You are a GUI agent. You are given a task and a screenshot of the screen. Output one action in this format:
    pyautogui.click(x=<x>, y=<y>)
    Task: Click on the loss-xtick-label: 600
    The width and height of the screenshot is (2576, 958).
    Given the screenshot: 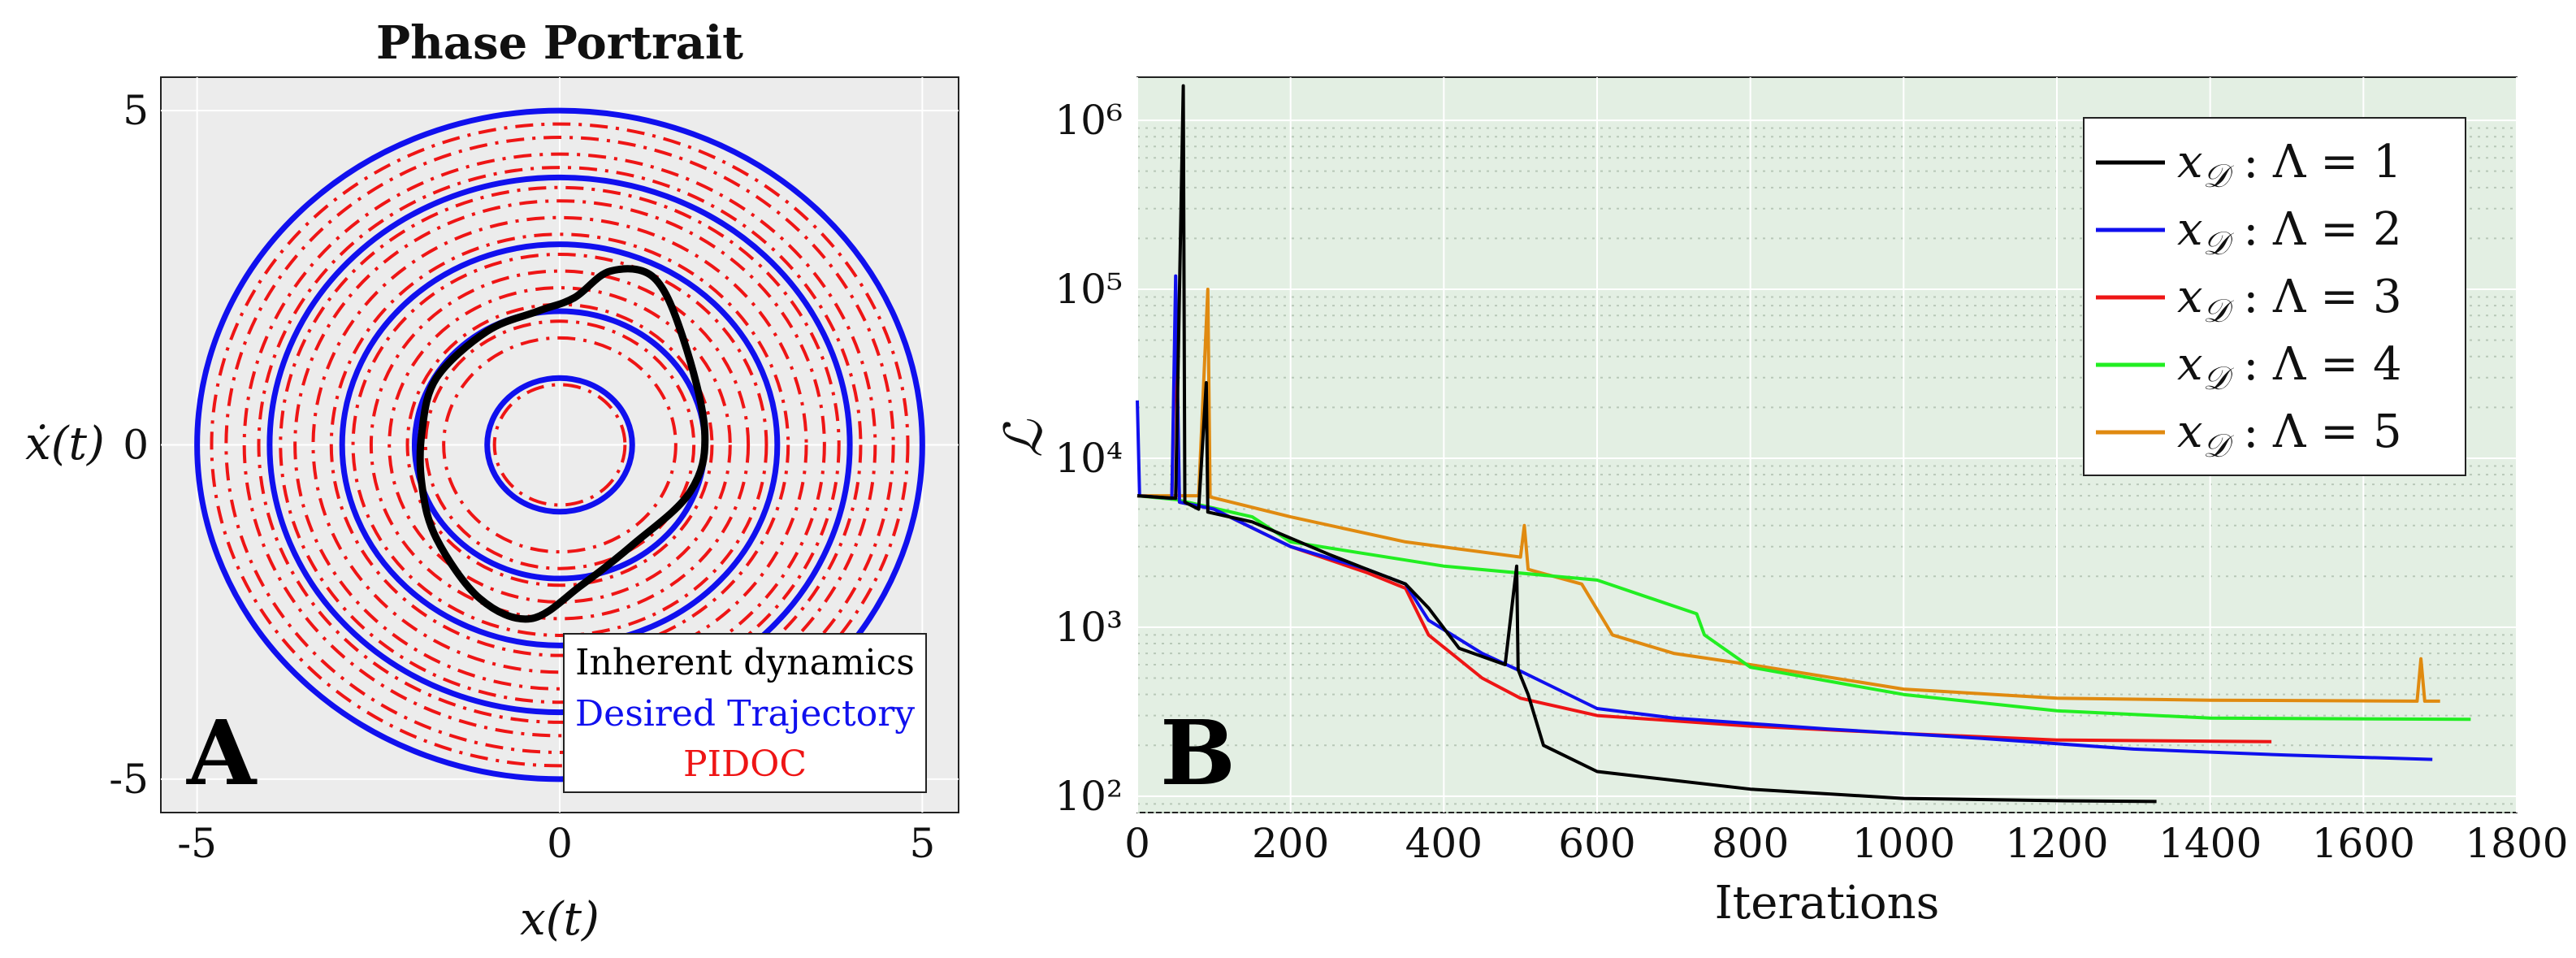 What is the action you would take?
    pyautogui.click(x=1596, y=843)
    